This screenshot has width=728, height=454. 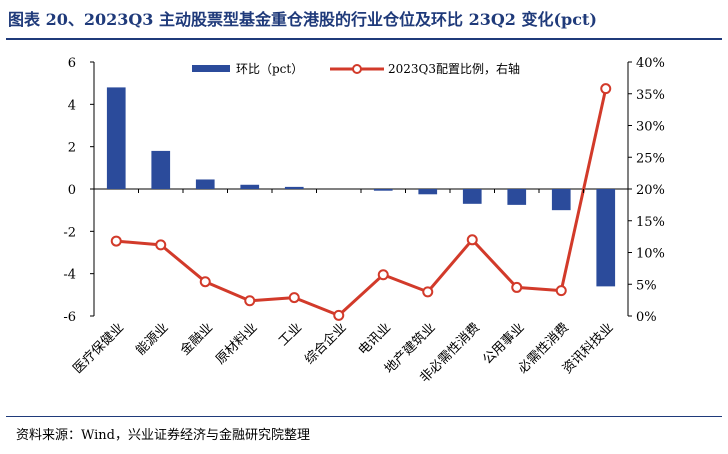 I want to click on source-rule, so click(x=364, y=416).